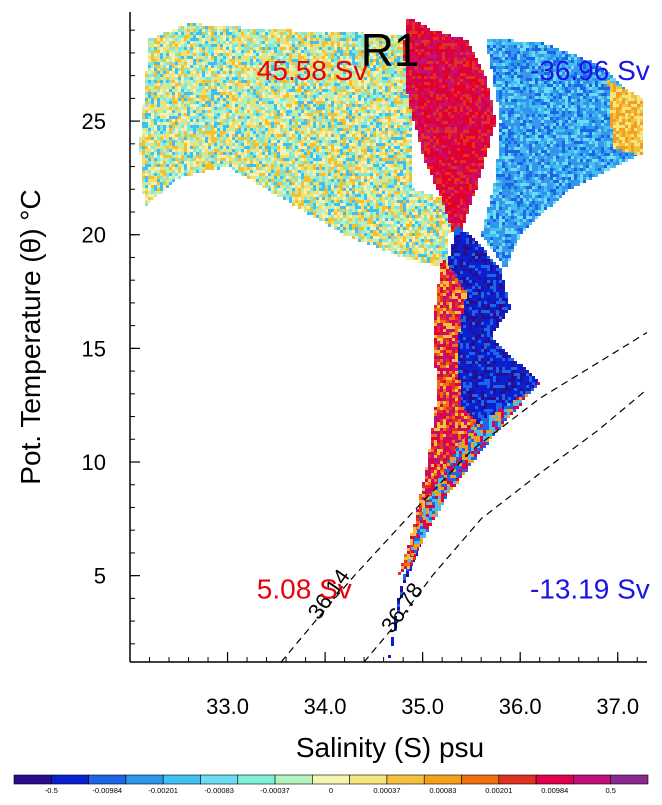 Image resolution: width=662 pixels, height=805 pixels. Describe the element at coordinates (94, 121) in the screenshot. I see `y-tick-label: 25` at that location.